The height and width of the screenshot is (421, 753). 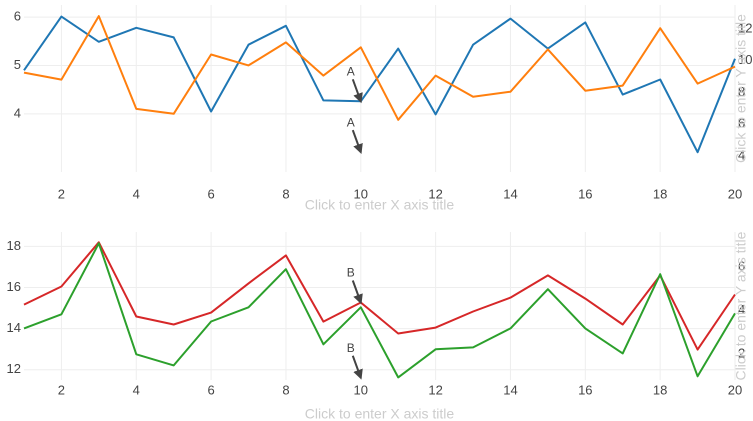 I want to click on y-tick-label: 16, so click(x=14, y=286).